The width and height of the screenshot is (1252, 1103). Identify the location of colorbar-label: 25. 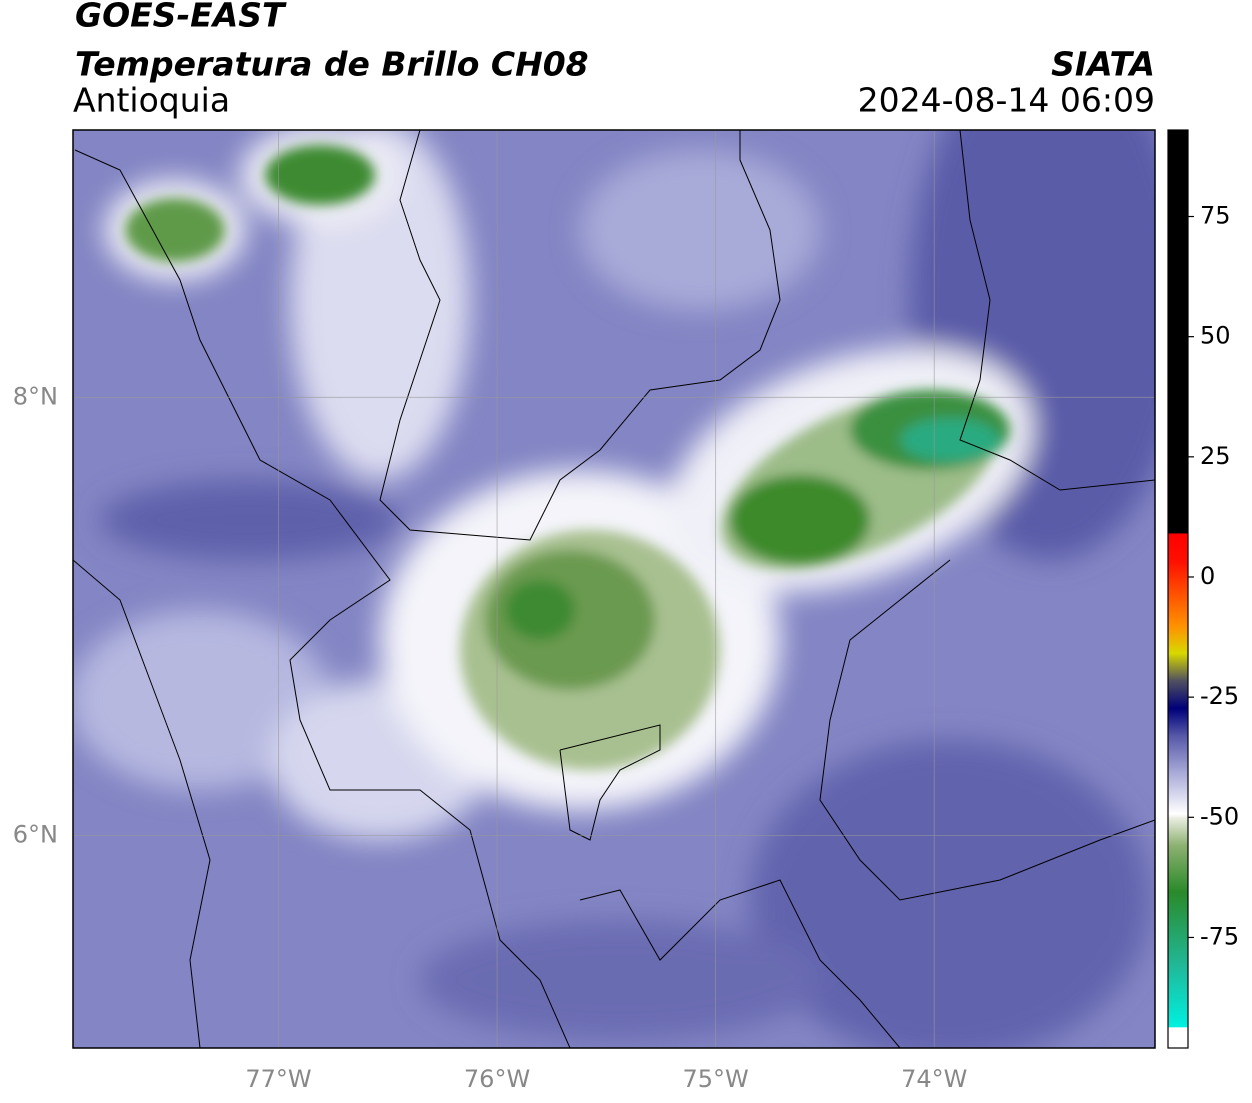
(1215, 456).